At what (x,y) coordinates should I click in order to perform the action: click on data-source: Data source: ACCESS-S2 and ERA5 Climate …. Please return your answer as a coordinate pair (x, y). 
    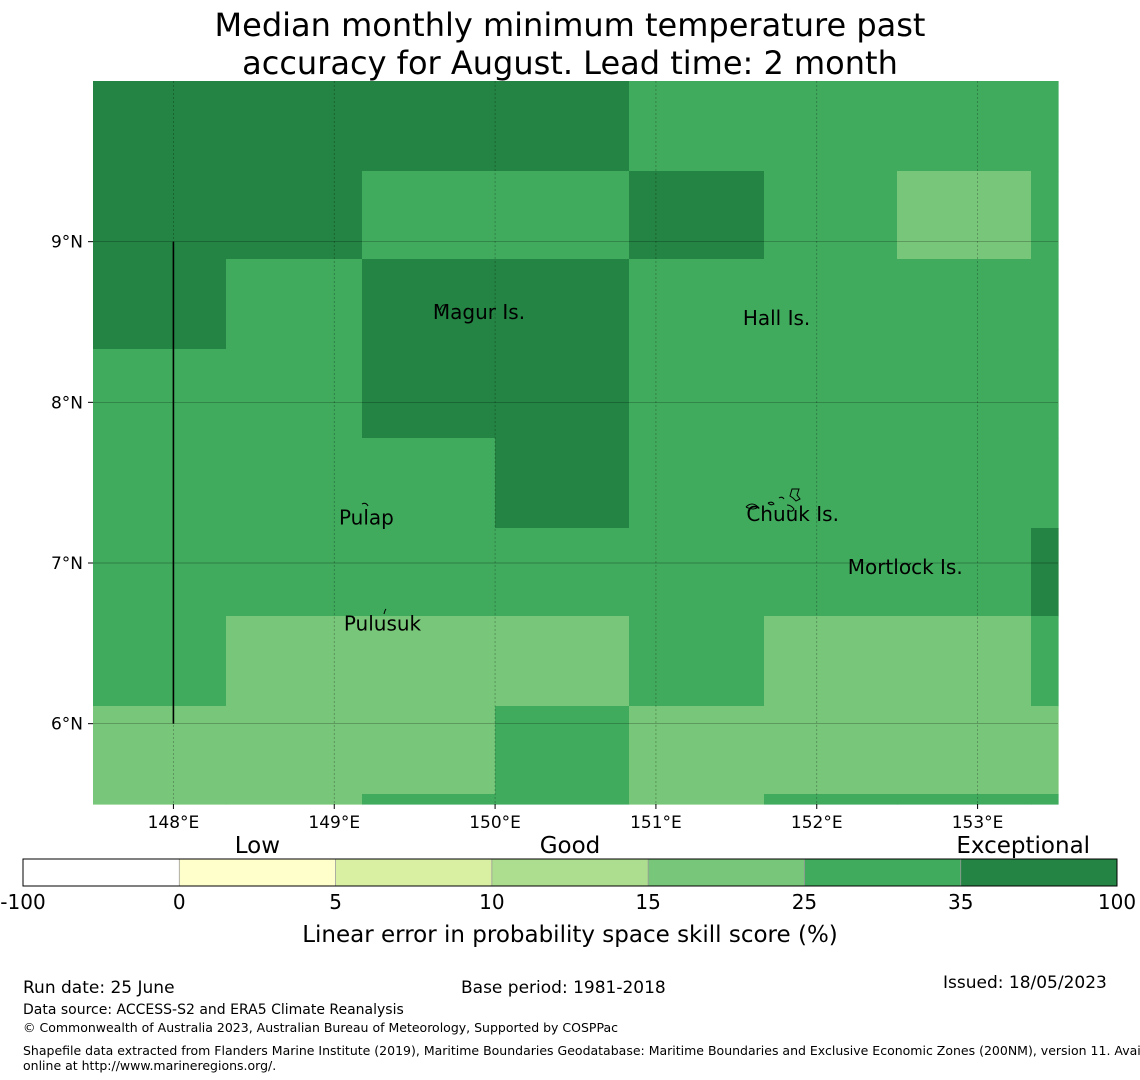
    Looking at the image, I should click on (213, 1010).